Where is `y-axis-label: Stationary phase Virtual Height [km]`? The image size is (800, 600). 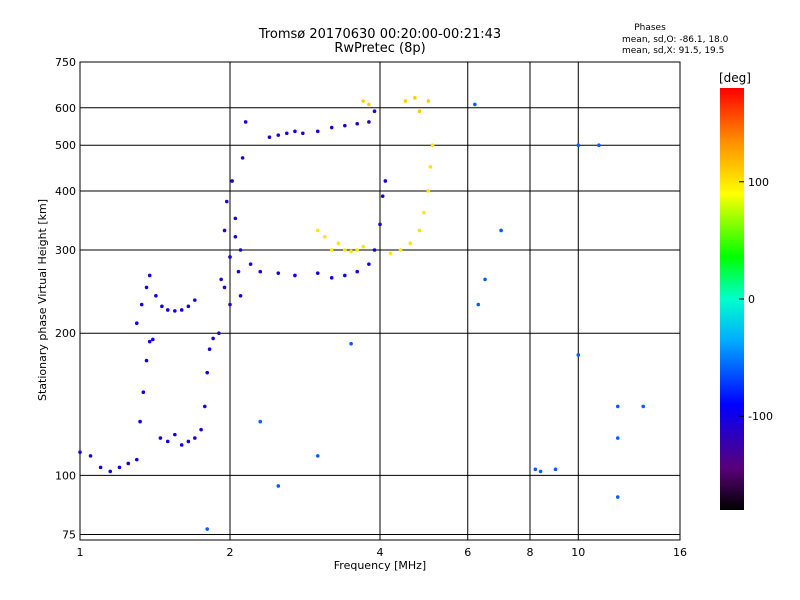 y-axis-label: Stationary phase Virtual Height [km] is located at coordinates (42, 300).